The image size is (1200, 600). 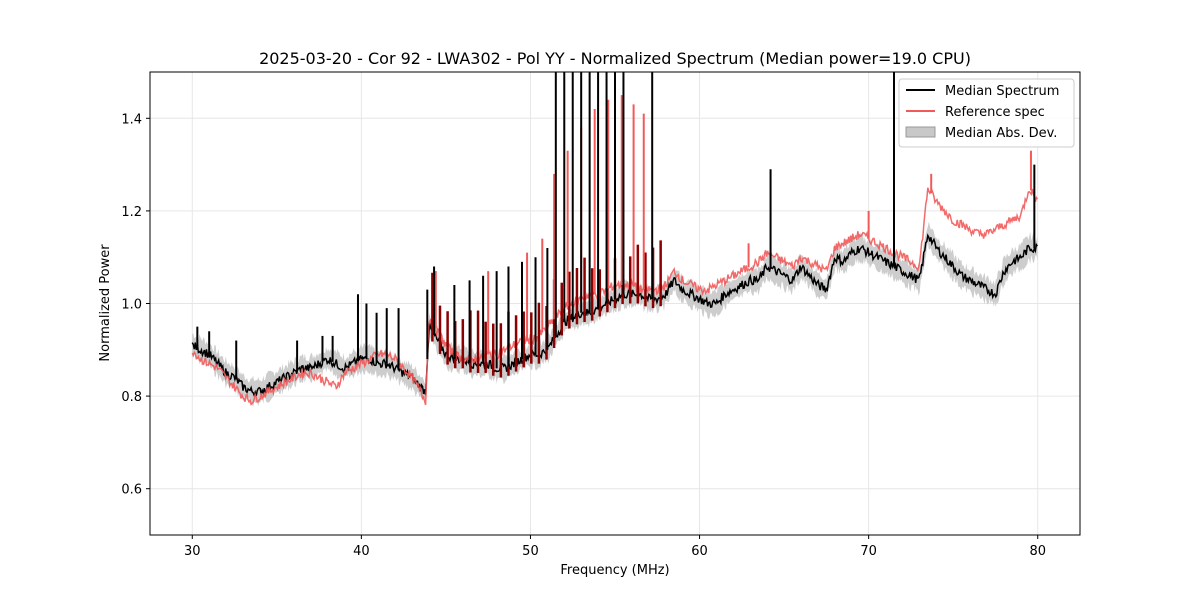 I want to click on x-tick-label: 60, so click(x=699, y=551).